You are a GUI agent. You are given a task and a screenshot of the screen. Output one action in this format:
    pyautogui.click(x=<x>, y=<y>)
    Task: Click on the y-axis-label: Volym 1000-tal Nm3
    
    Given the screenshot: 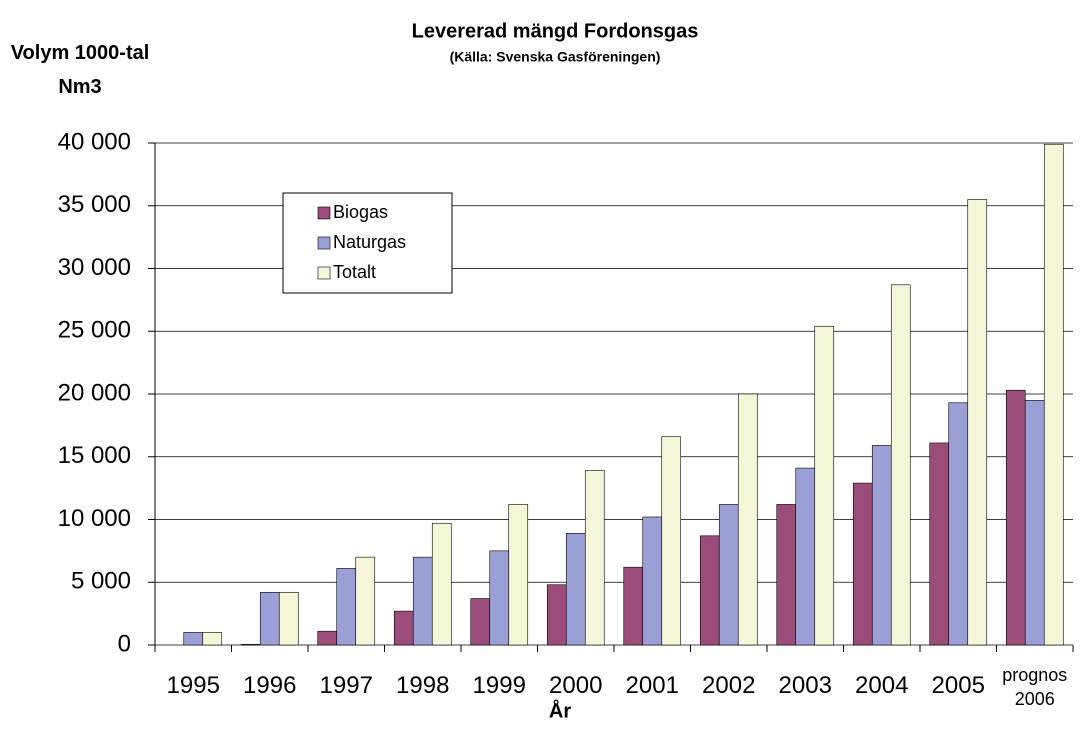 What is the action you would take?
    pyautogui.click(x=80, y=70)
    